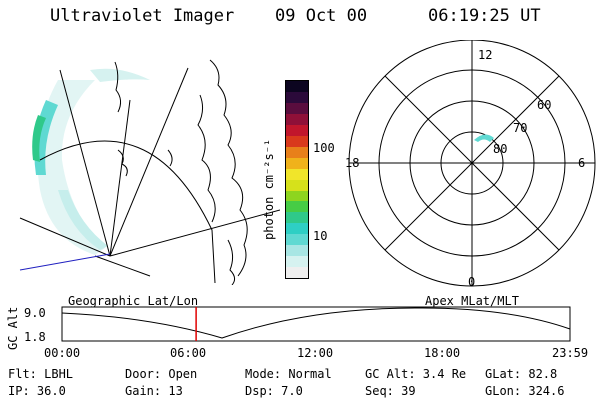  I want to click on altitude-curve, so click(316, 323).